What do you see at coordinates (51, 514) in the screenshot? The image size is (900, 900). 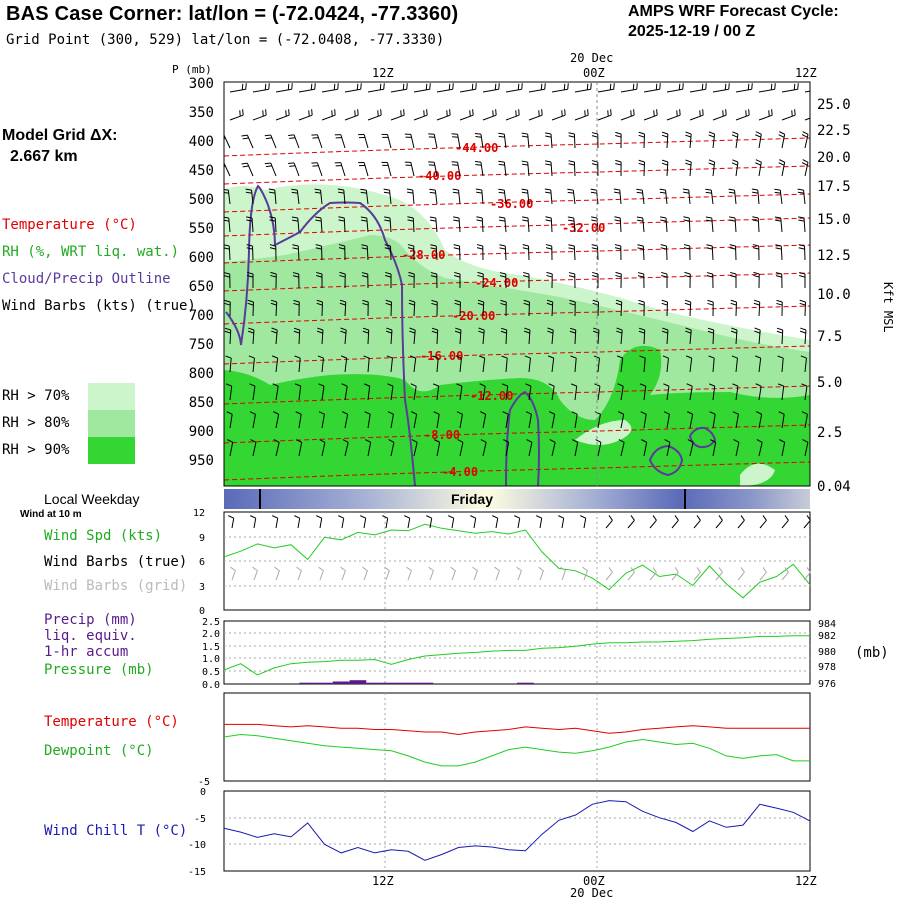 I see `wind-height-label: Wind at 10 m` at bounding box center [51, 514].